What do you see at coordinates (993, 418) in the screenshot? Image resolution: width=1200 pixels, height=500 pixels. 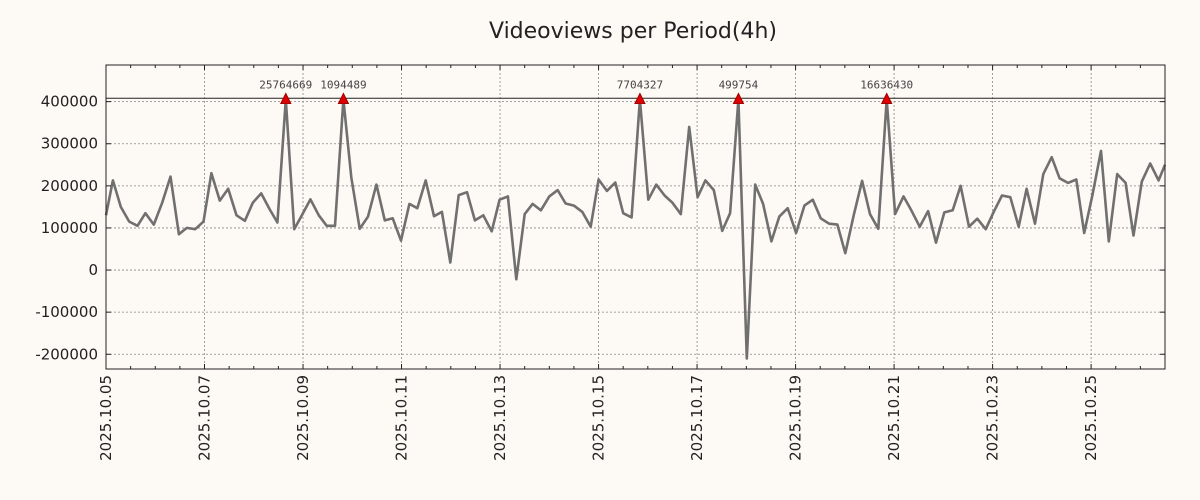 I see `x-tick-label: 2025.10.23` at bounding box center [993, 418].